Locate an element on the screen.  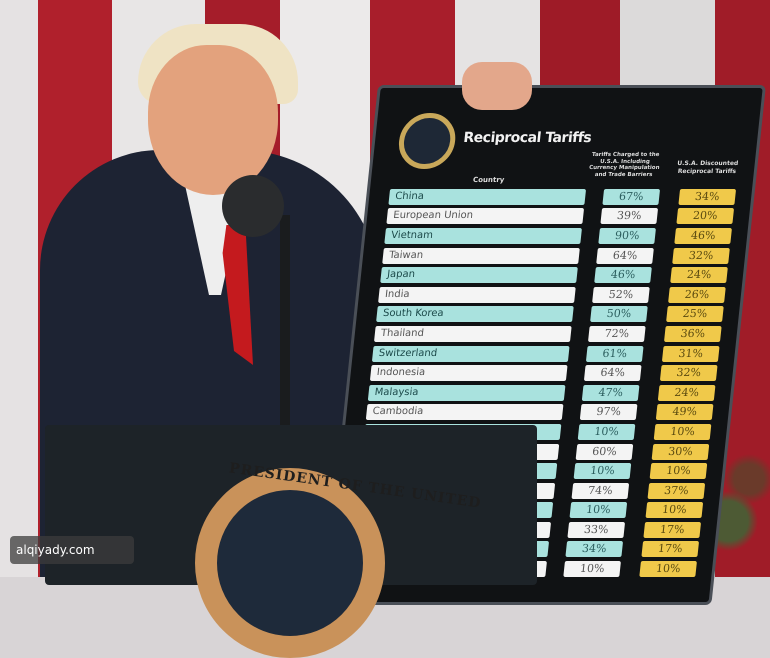
header-discounted: U.S.A. Discounted Reciprocal Tariffs is located at coordinates (707, 167).